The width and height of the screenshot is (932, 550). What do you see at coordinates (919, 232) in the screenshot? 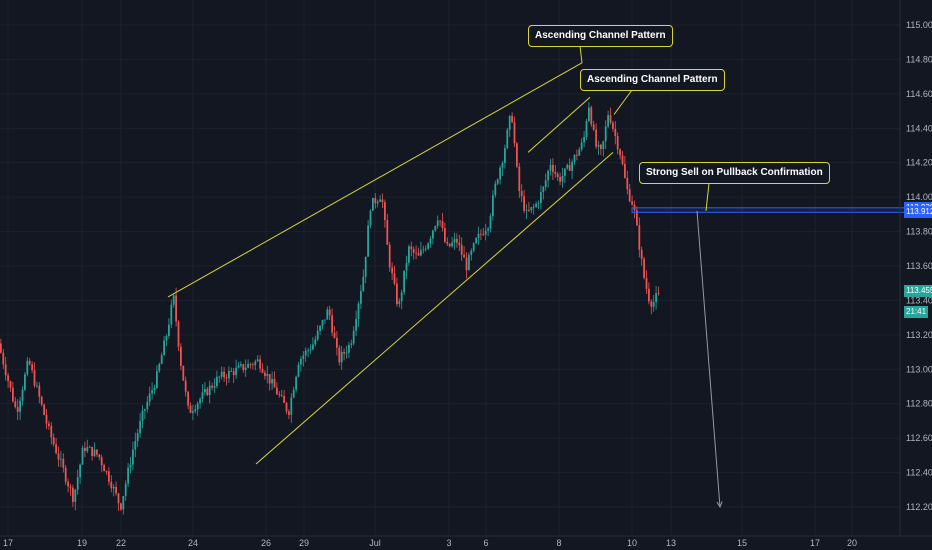
I see `y-tick-label: 113.800` at bounding box center [919, 232].